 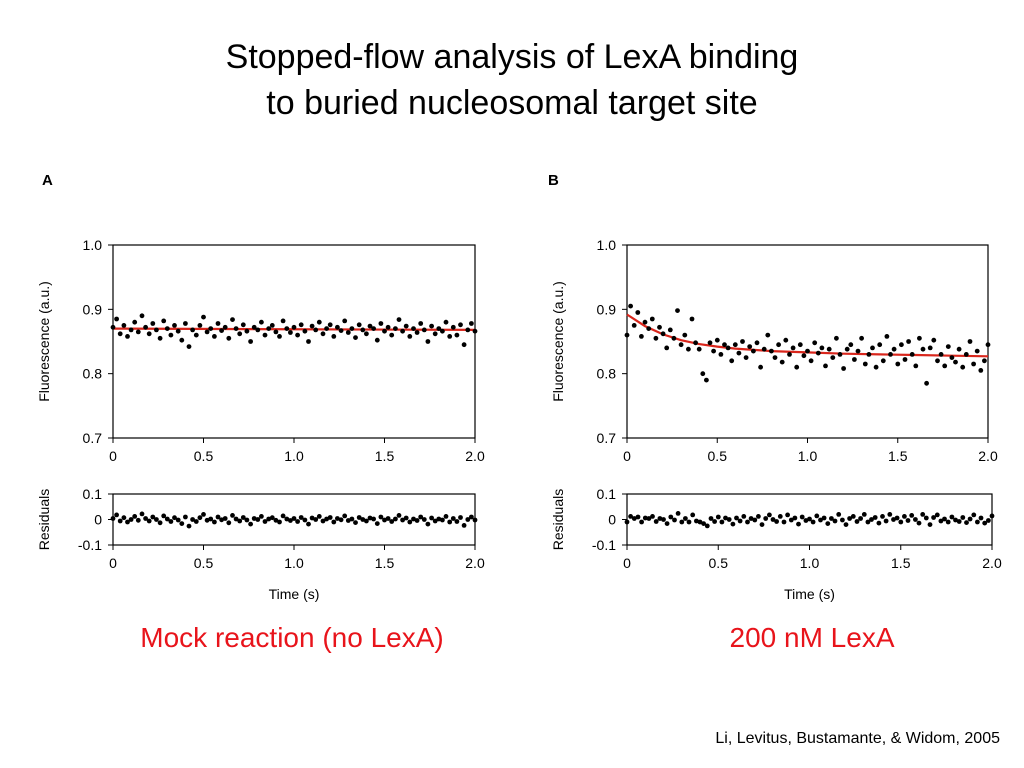 What do you see at coordinates (93, 494) in the screenshot?
I see `y-tick-label: 0.1` at bounding box center [93, 494].